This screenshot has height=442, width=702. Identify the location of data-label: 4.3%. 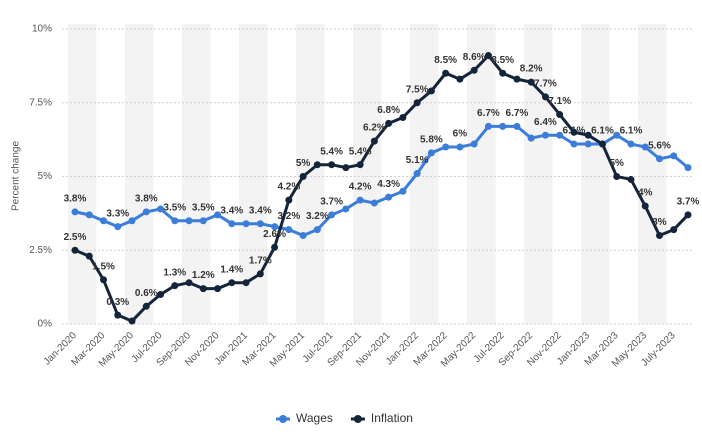
(388, 184).